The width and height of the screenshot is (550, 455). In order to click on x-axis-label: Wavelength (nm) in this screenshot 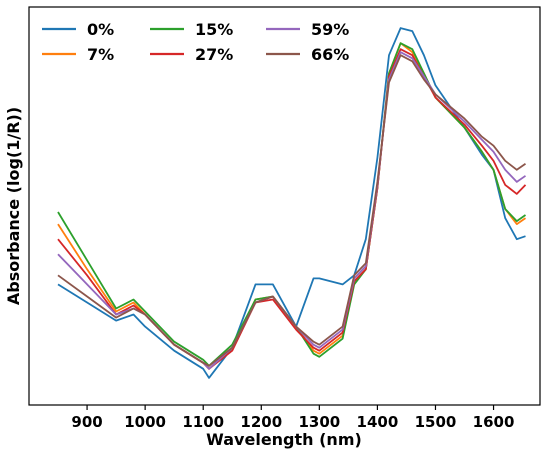, I will do `click(284, 439)`.